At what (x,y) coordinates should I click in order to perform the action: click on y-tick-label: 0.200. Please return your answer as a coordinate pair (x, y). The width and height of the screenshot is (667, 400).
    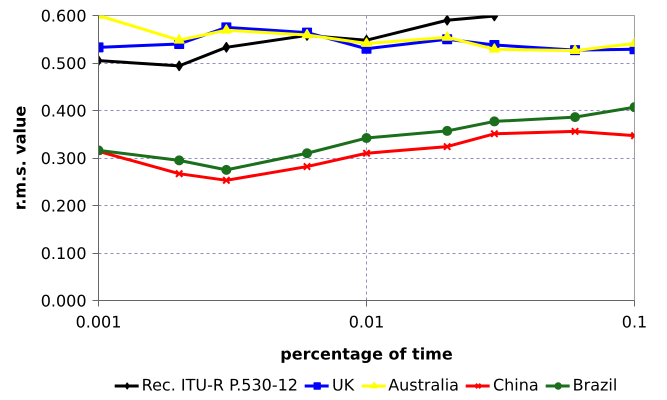
    Looking at the image, I should click on (63, 206).